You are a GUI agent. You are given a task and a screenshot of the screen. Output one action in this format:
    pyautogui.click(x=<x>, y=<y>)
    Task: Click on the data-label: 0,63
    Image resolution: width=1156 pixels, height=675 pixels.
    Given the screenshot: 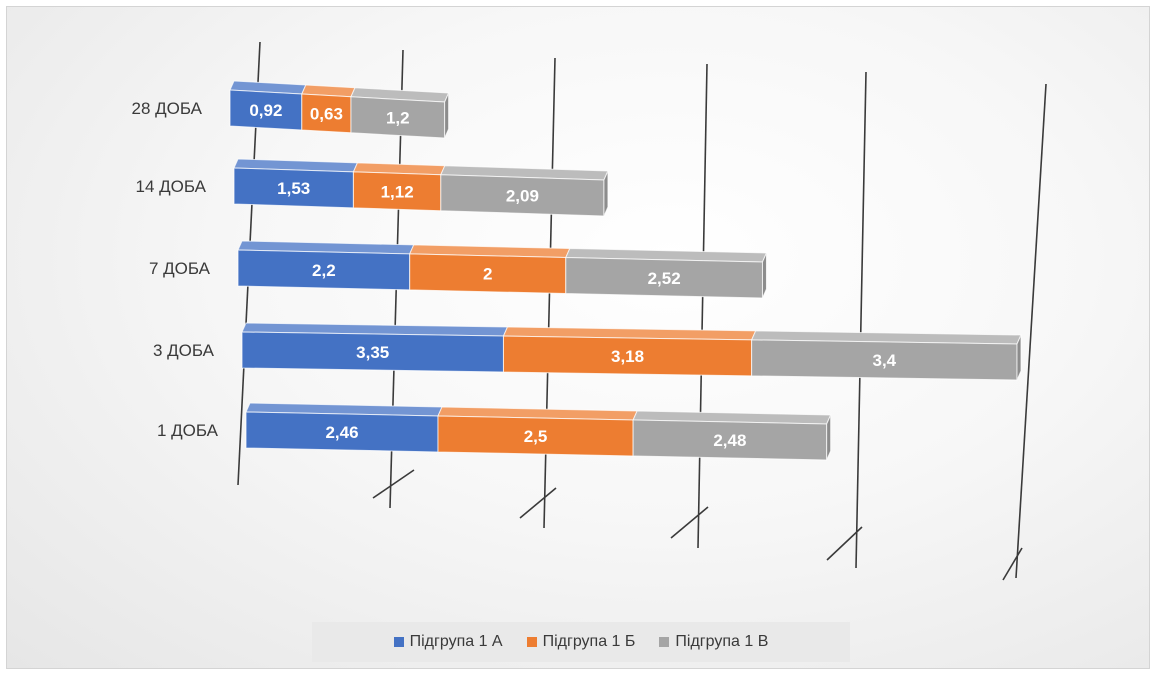 What is the action you would take?
    pyautogui.click(x=326, y=113)
    